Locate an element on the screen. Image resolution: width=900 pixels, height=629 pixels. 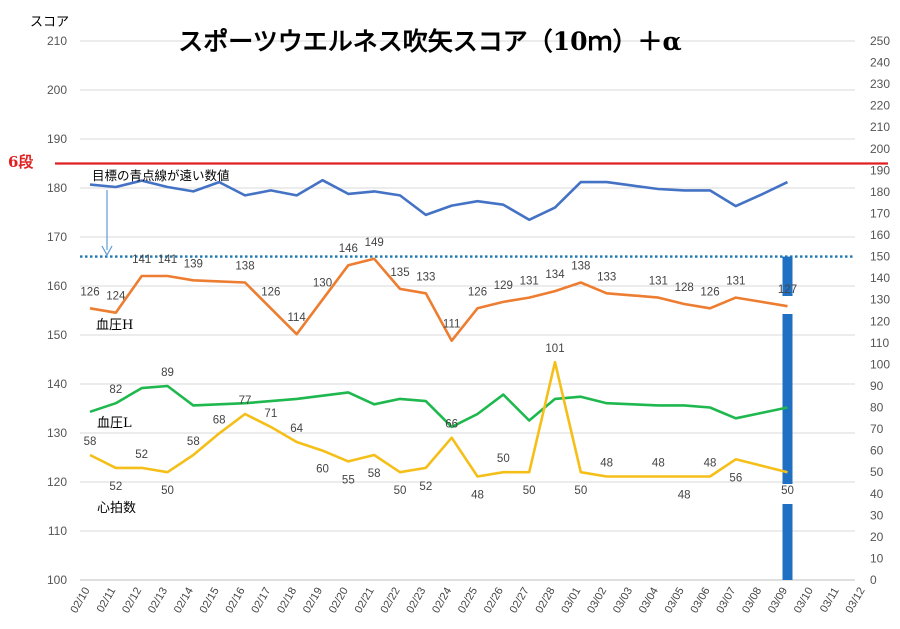
label-heart-rate-02-14: 58 is located at coordinates (193, 442).